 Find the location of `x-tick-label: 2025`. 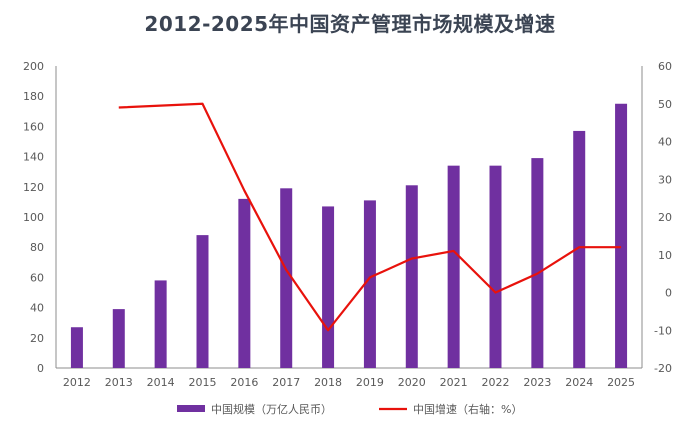

x-tick-label: 2025 is located at coordinates (621, 382).